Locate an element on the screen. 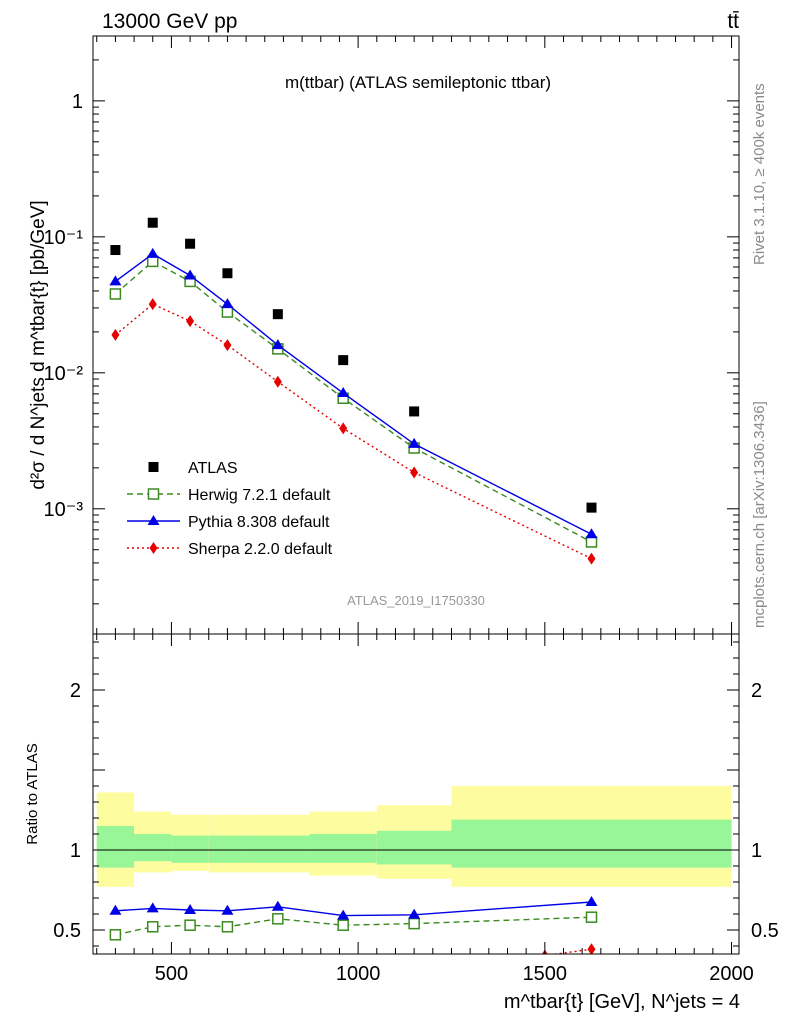  rivet-version-label: Rivet 3.1.10, ≥ 400k events is located at coordinates (759, 174).